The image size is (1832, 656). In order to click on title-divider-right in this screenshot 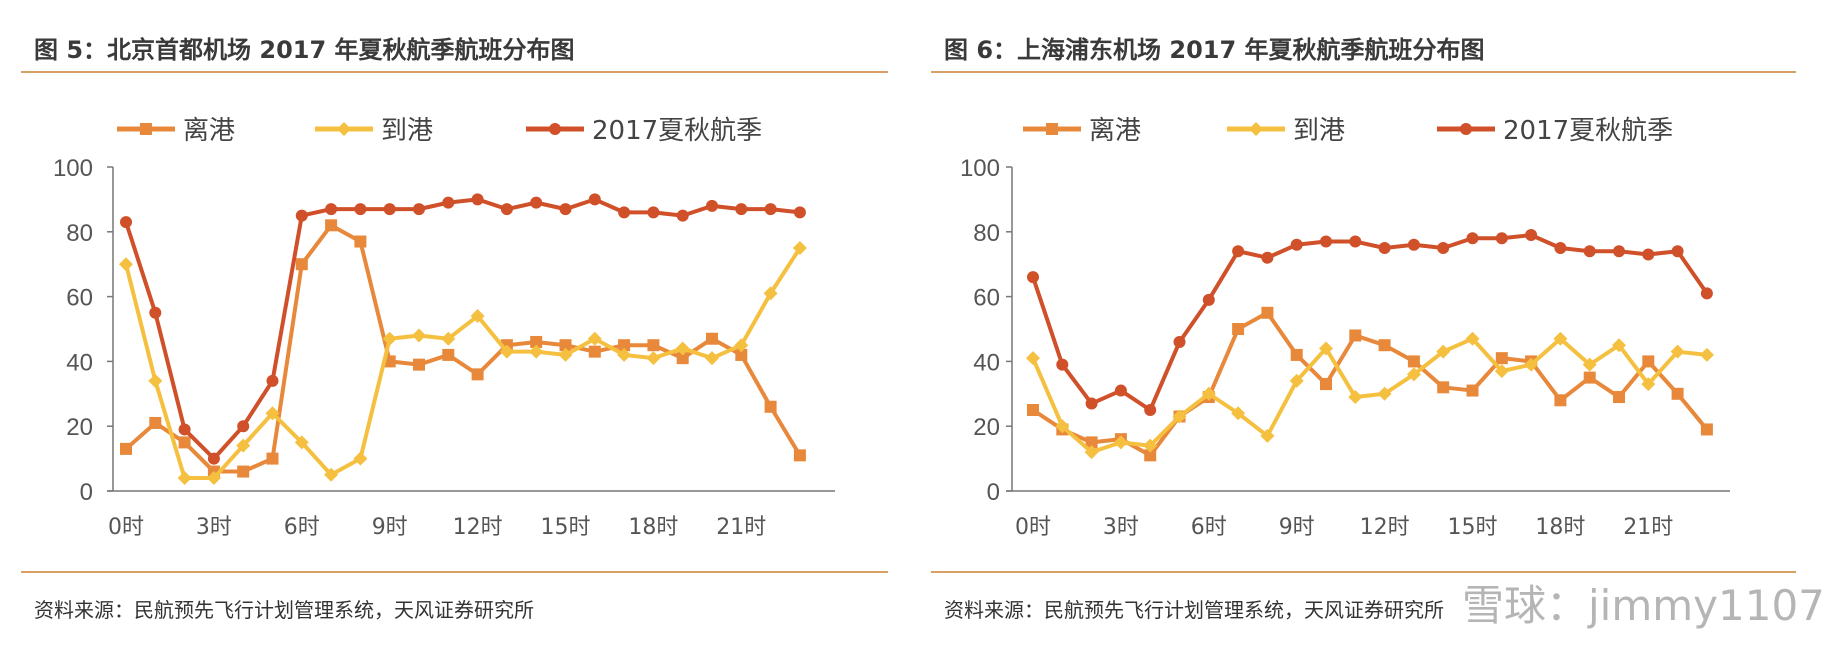, I will do `click(1363, 72)`.